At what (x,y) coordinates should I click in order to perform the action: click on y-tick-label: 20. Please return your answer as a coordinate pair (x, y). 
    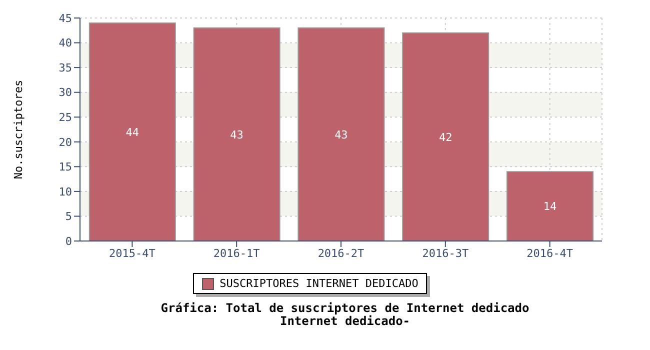
    Looking at the image, I should click on (65, 142).